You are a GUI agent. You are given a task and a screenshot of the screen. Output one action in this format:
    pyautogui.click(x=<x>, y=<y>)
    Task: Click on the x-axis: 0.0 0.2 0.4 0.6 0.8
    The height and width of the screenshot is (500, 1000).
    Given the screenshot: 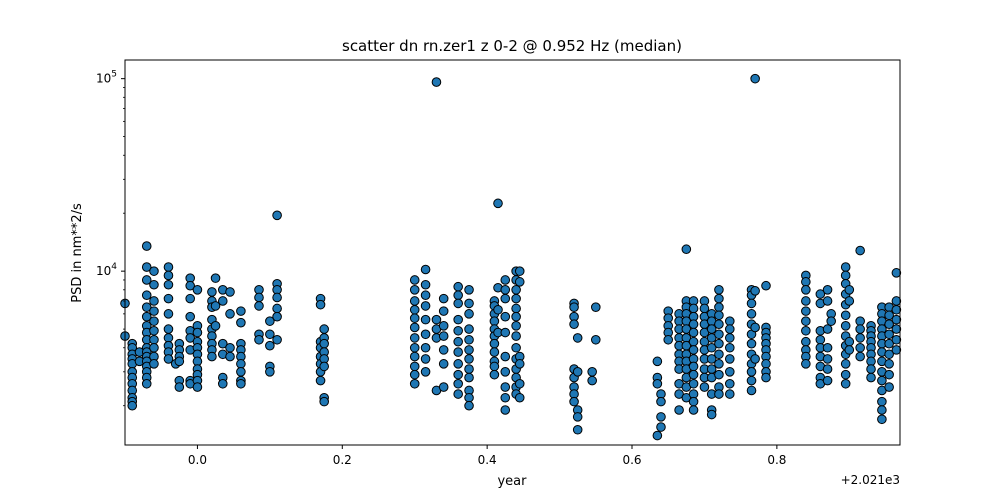 What is the action you would take?
    pyautogui.click(x=487, y=456)
    